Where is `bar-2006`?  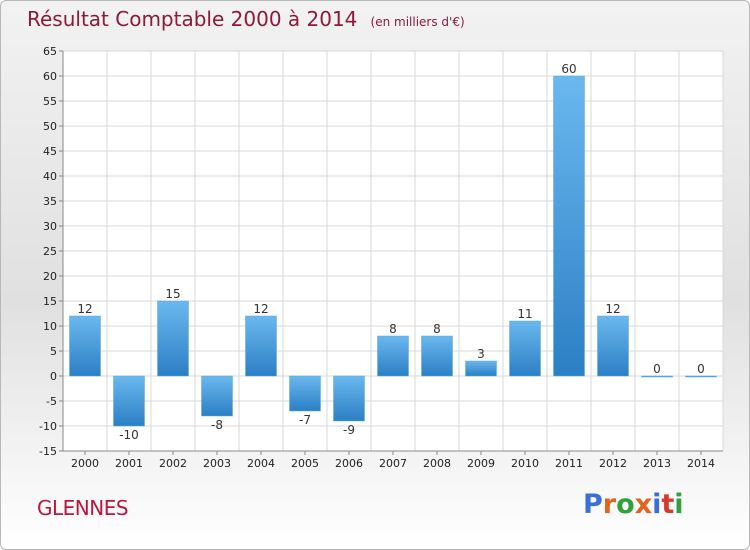 bar-2006 is located at coordinates (349, 398).